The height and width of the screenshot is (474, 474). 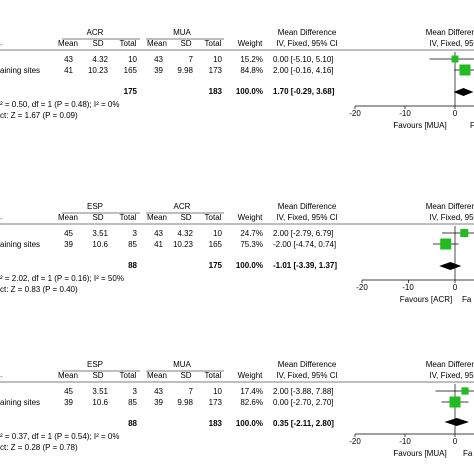 I want to click on col-header-weight: Weight, so click(x=251, y=43).